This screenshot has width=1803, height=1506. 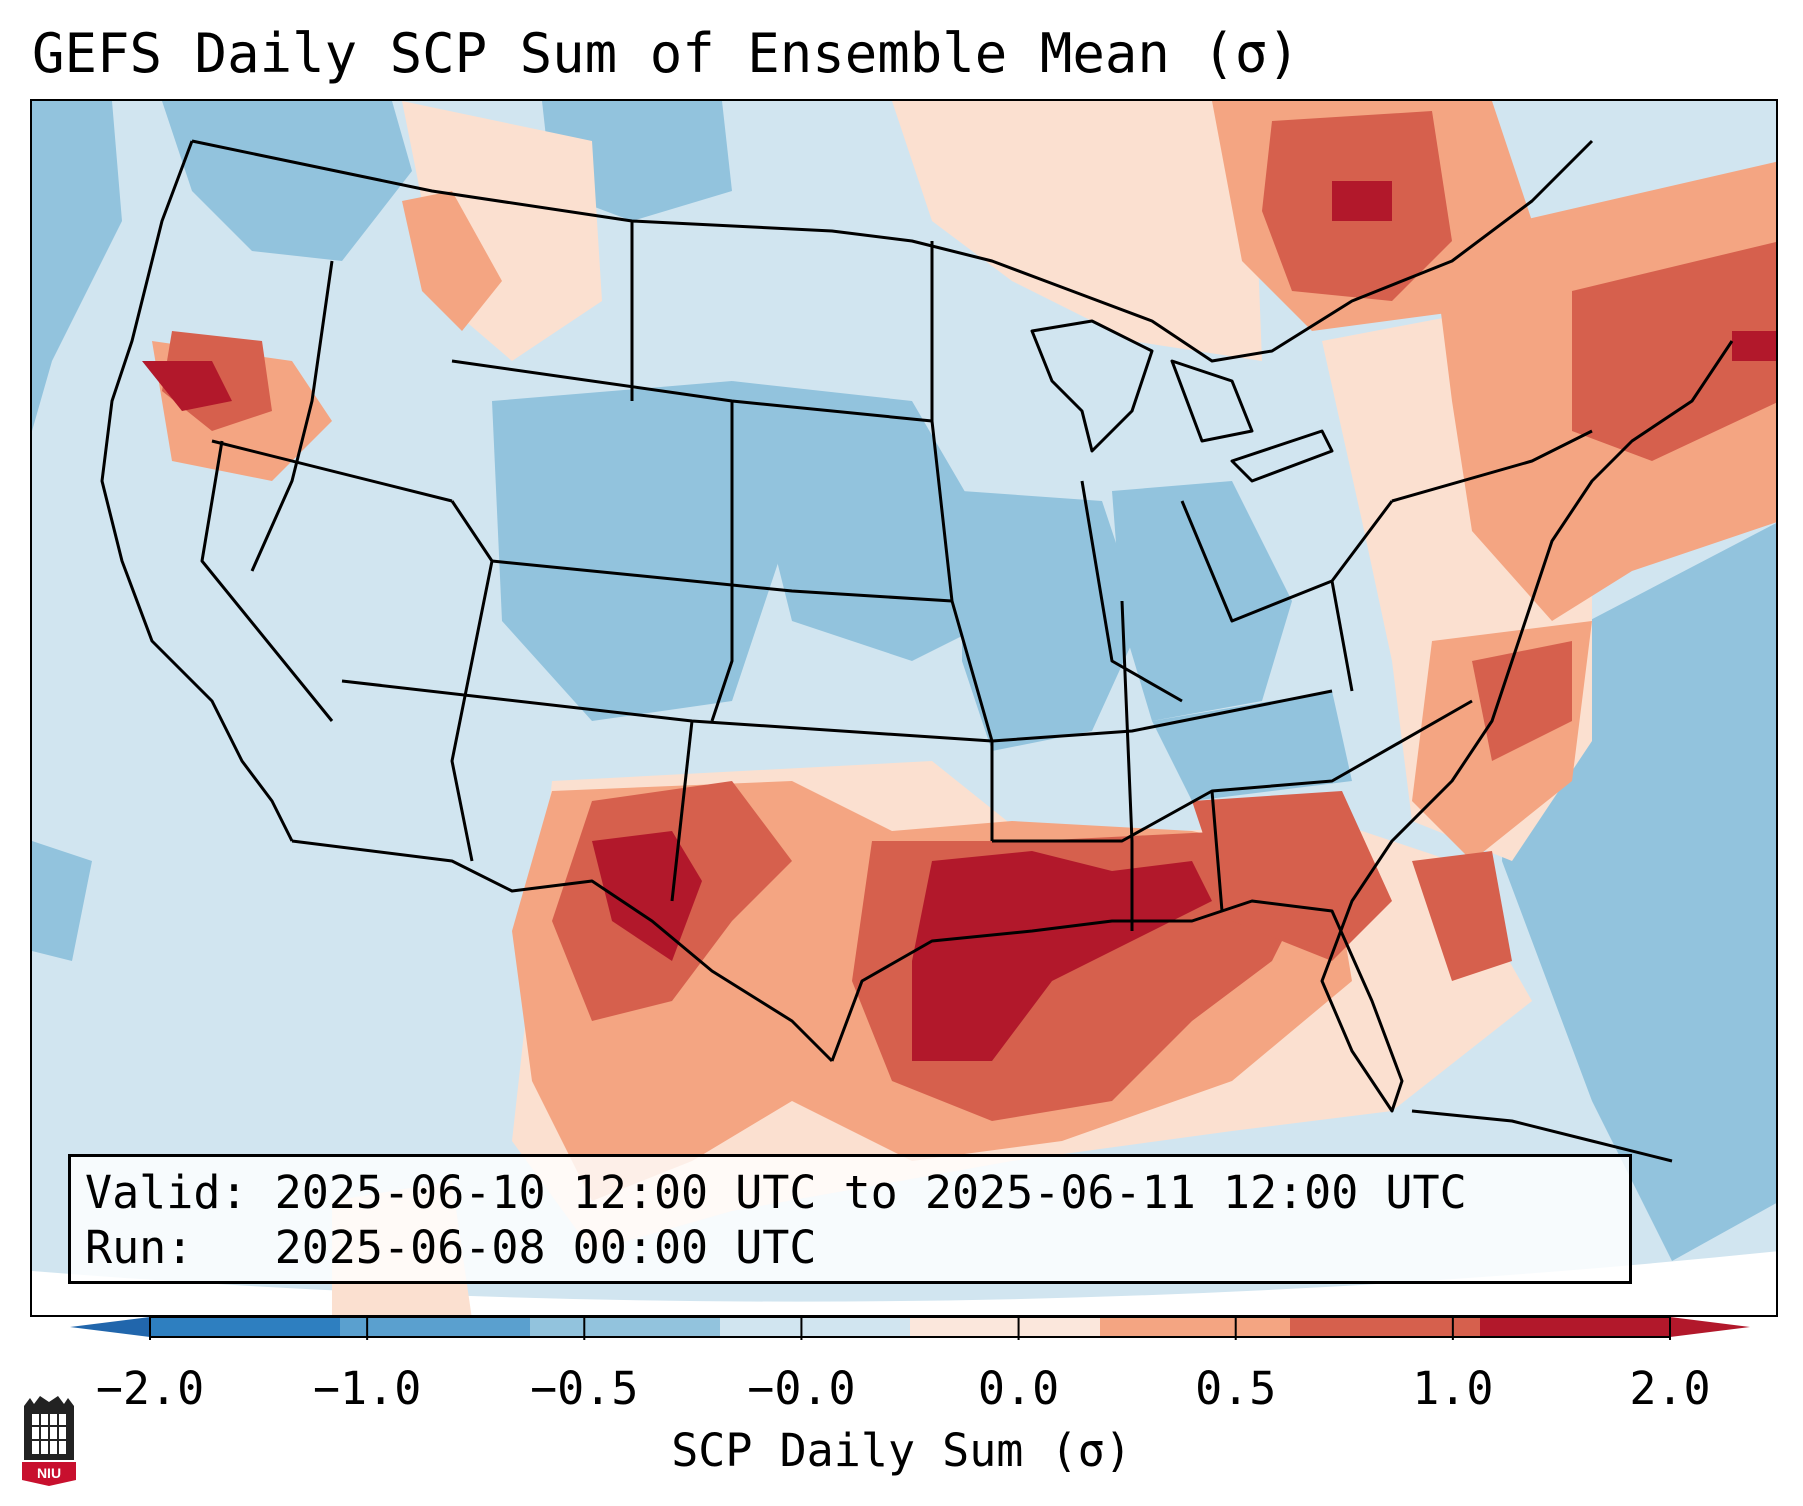 I want to click on colorbar-tick-label: −0.5, so click(x=584, y=1388).